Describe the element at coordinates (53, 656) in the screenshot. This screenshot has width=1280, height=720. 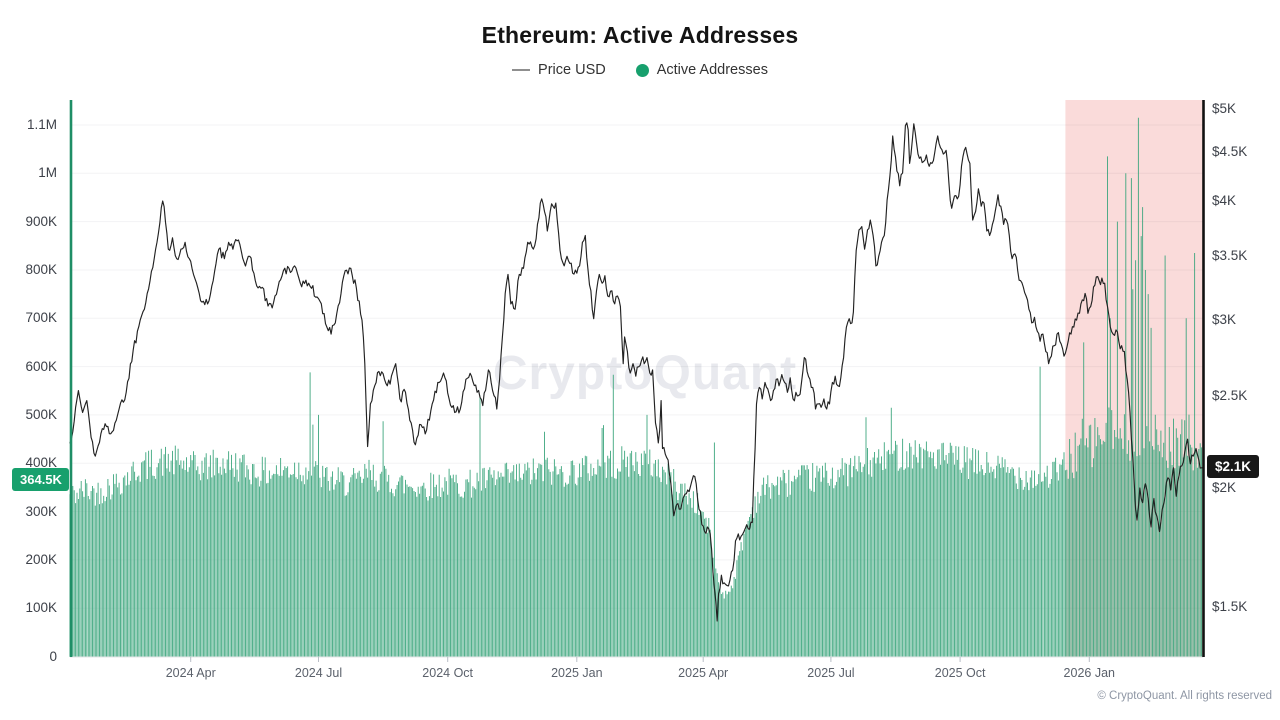
I see `left-axis-tick: 0` at that location.